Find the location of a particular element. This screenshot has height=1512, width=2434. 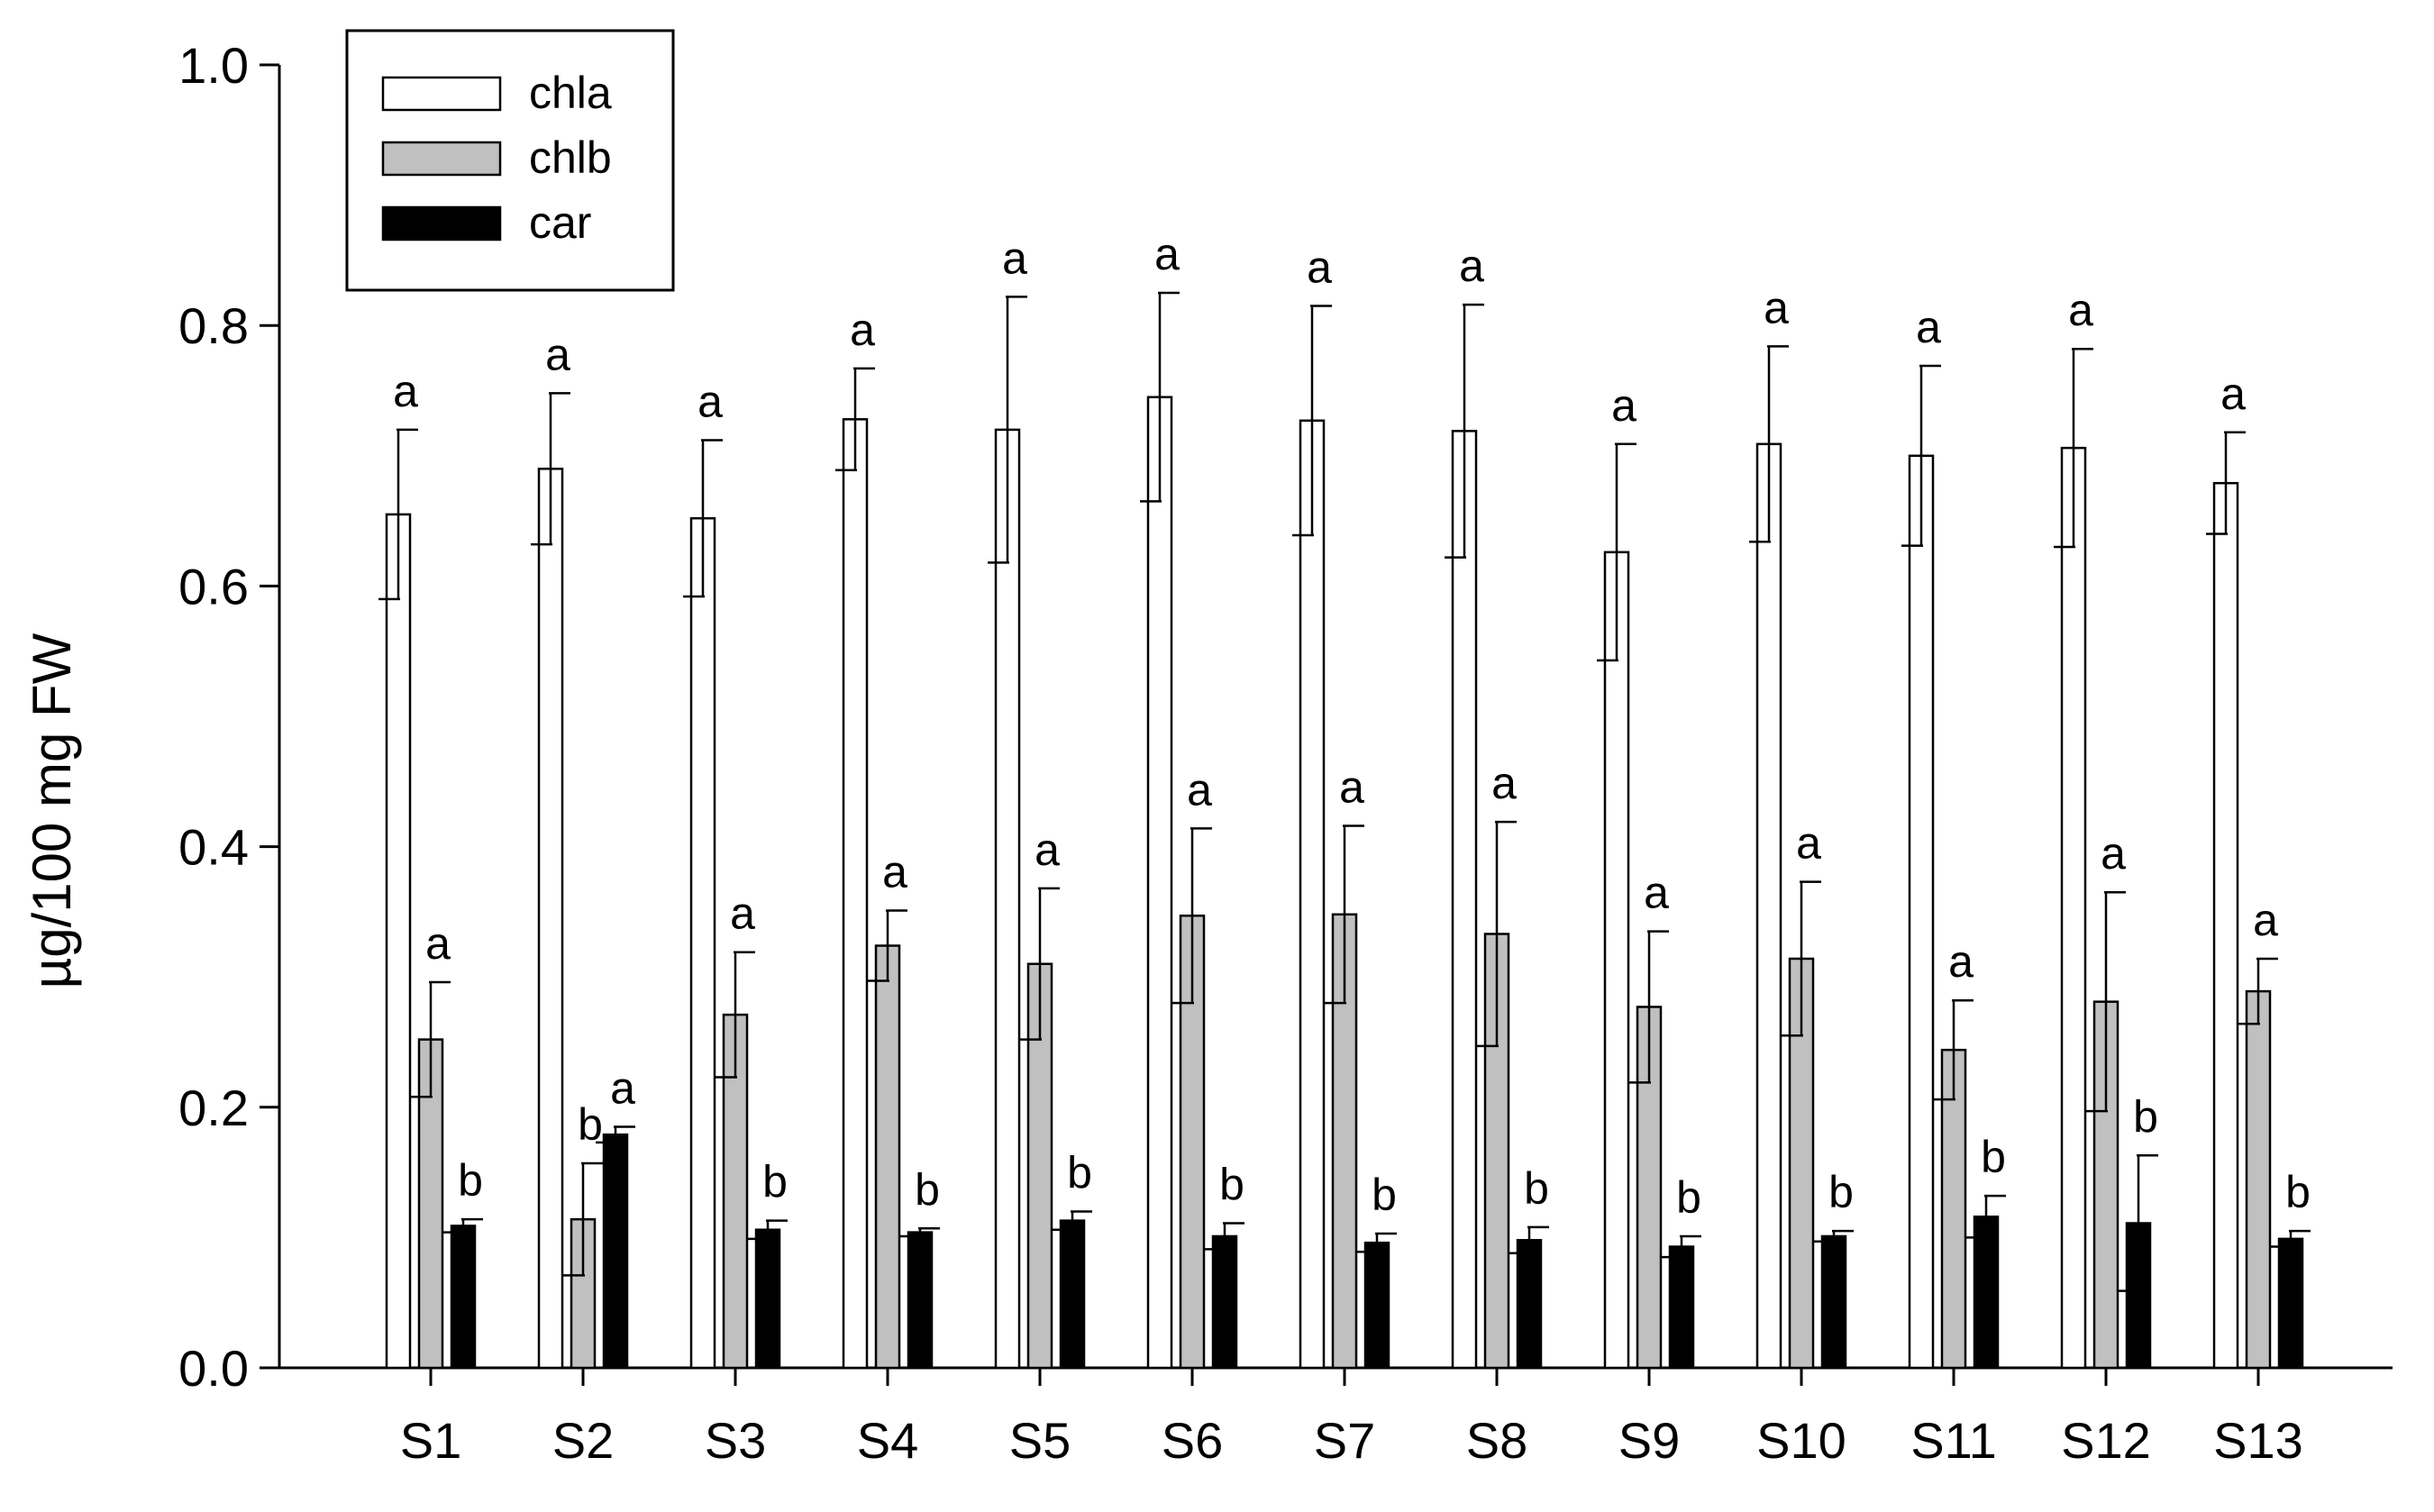

y-tick-label: 0.4 is located at coordinates (213, 847).